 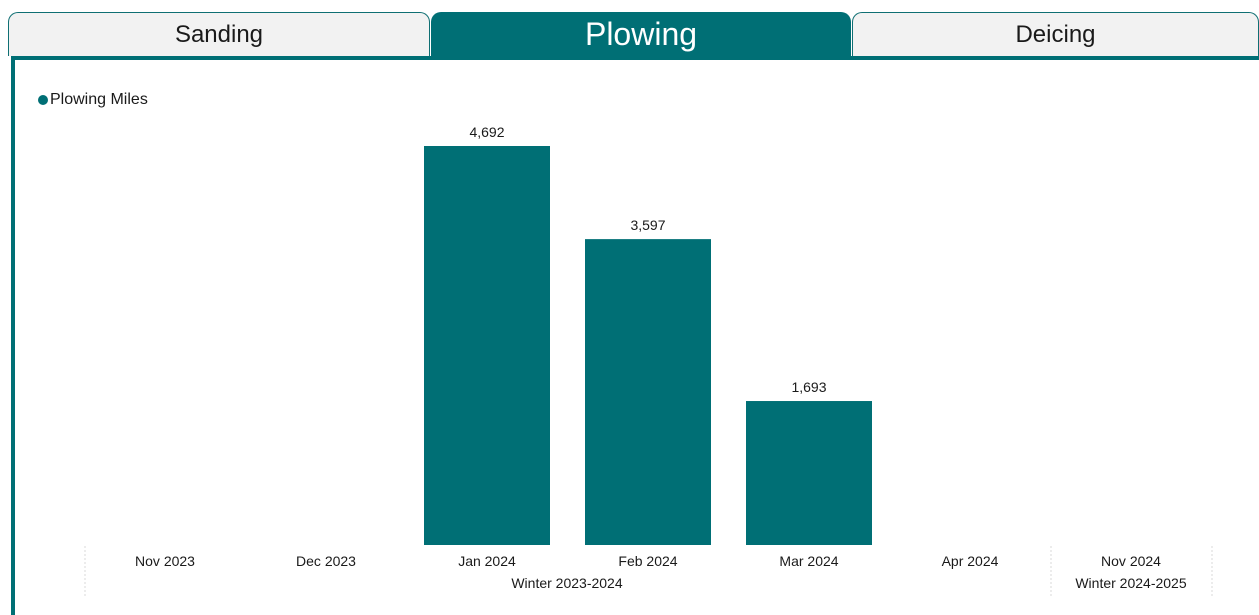 What do you see at coordinates (647, 561) in the screenshot?
I see `x-tick-label: Feb 2024` at bounding box center [647, 561].